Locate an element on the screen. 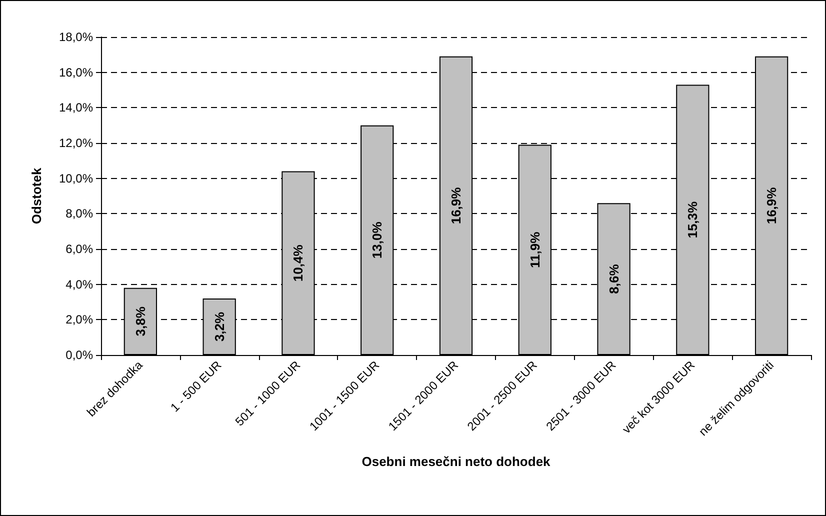 This screenshot has width=826, height=516. data-label: 3,8% is located at coordinates (140, 321).